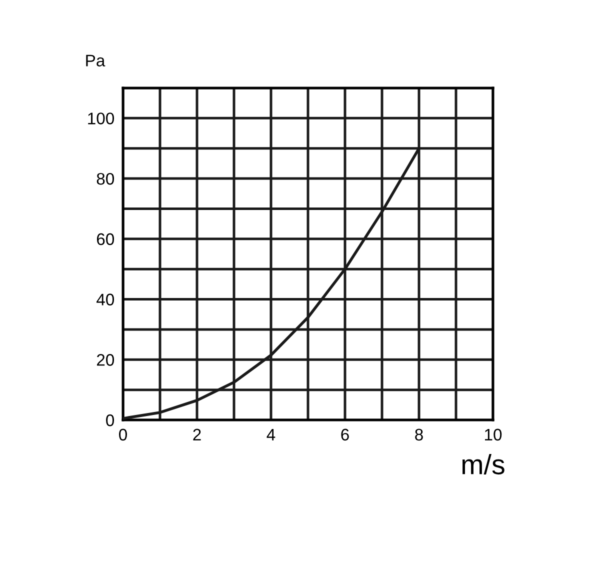 The height and width of the screenshot is (580, 590). What do you see at coordinates (345, 434) in the screenshot?
I see `x-tick-label: 6` at bounding box center [345, 434].